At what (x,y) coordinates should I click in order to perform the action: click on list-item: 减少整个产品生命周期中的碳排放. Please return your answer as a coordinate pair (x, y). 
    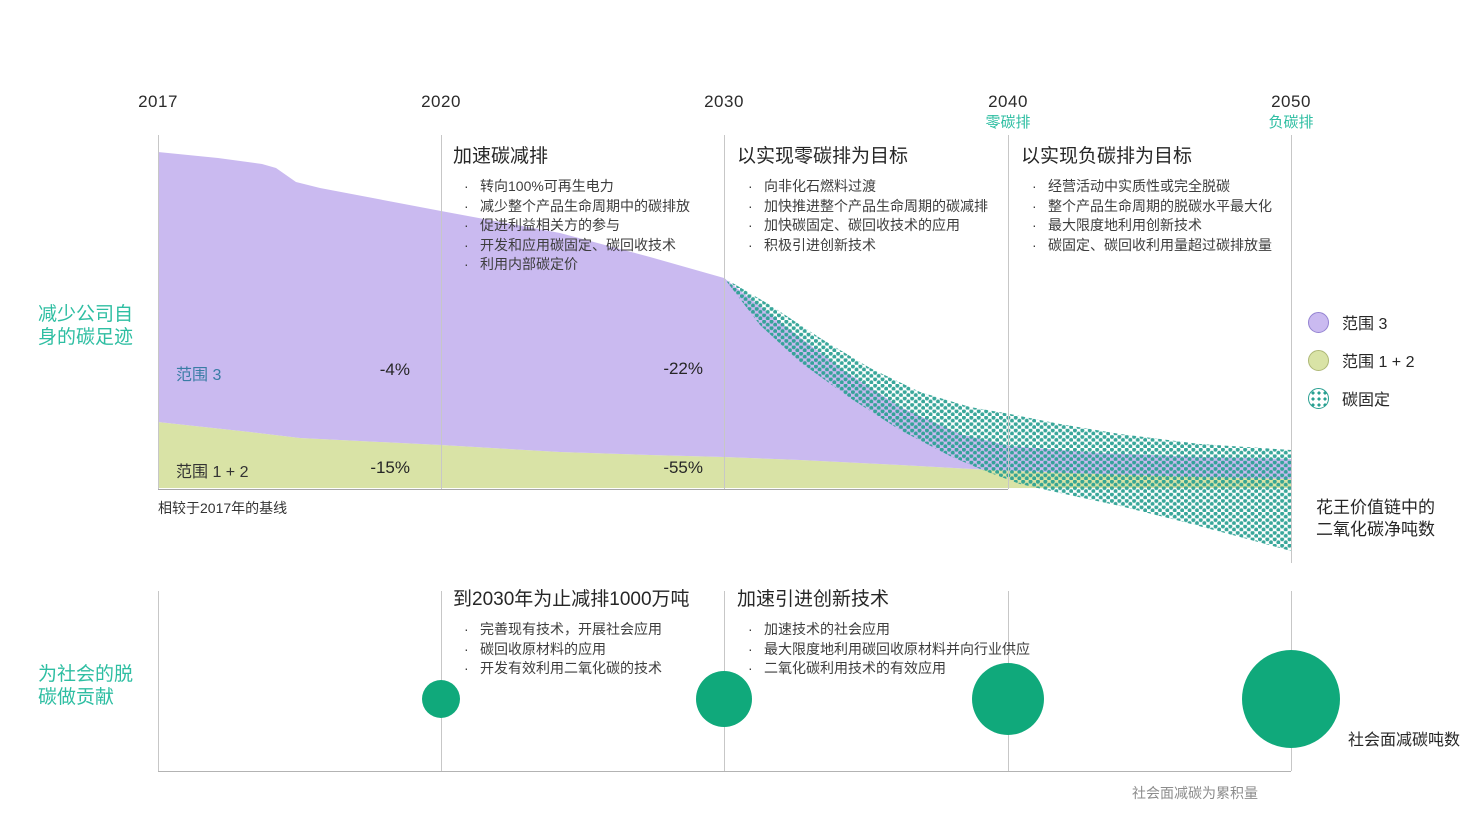
    Looking at the image, I should click on (603, 207).